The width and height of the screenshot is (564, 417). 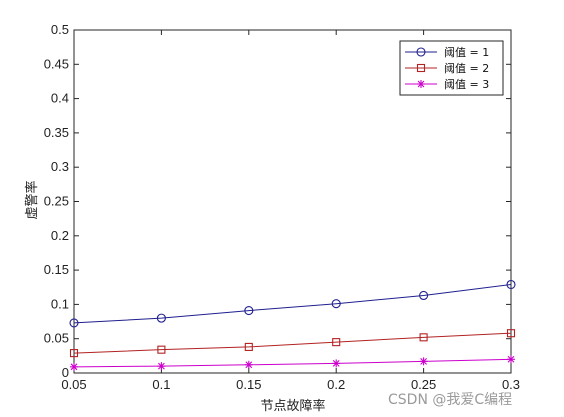 What do you see at coordinates (56, 63) in the screenshot?
I see `y-tick-label: 0.45` at bounding box center [56, 63].